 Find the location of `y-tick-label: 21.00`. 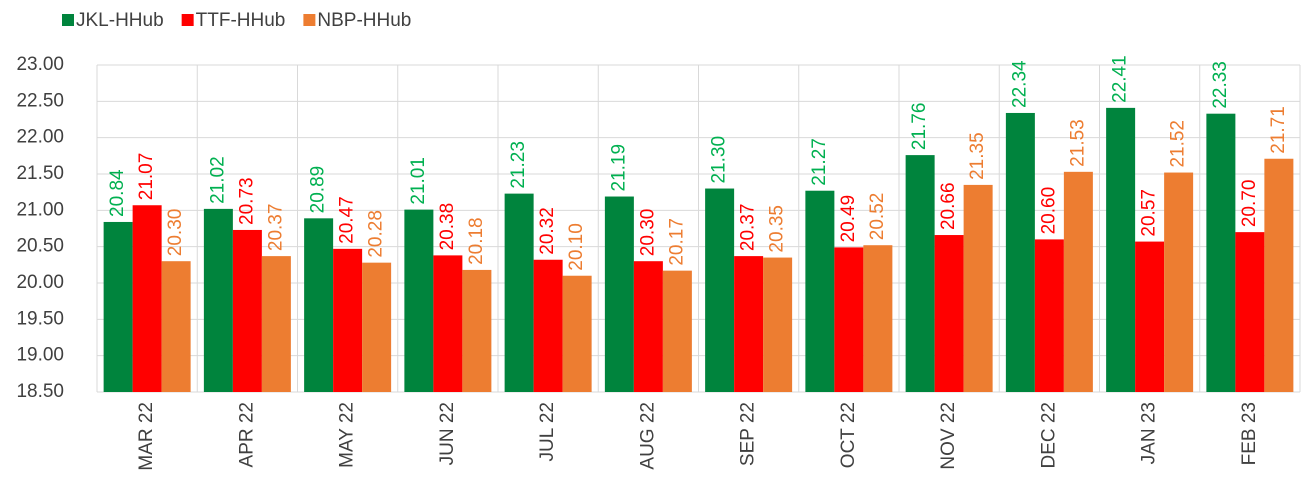

y-tick-label: 21.00 is located at coordinates (40, 209).